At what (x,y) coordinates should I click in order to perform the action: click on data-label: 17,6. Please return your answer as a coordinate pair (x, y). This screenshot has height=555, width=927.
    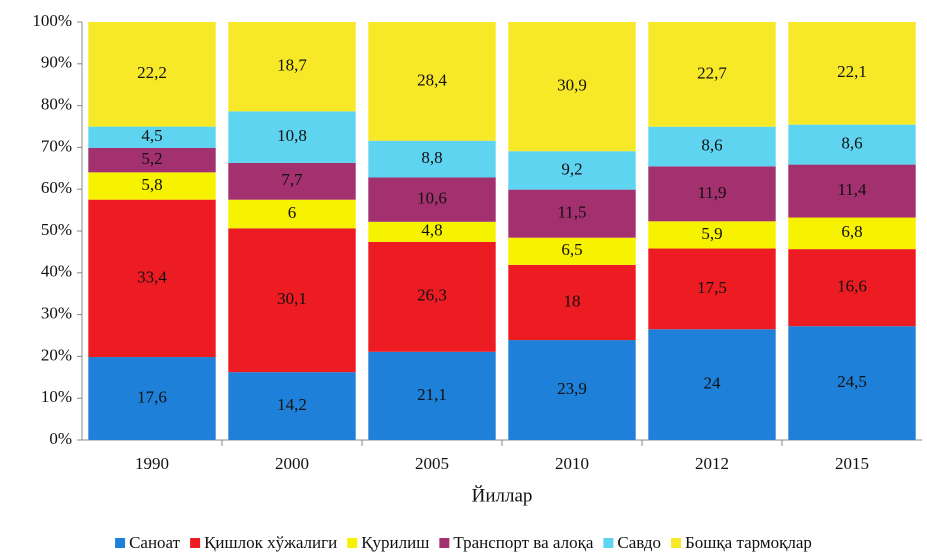
    Looking at the image, I should click on (152, 396).